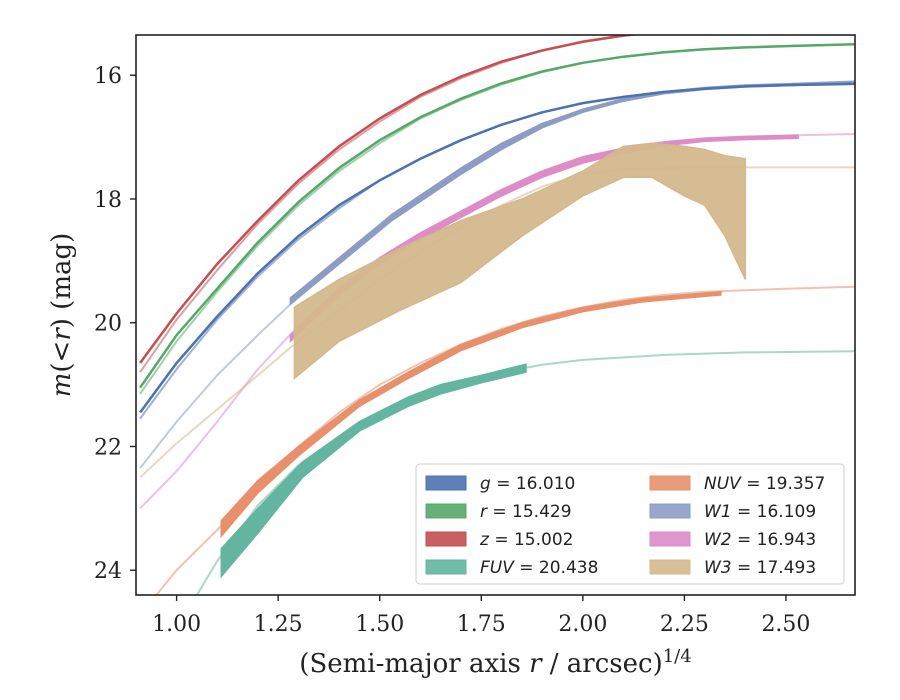 This screenshot has width=900, height=700. What do you see at coordinates (108, 200) in the screenshot?
I see `y-tick-label: 18` at bounding box center [108, 200].